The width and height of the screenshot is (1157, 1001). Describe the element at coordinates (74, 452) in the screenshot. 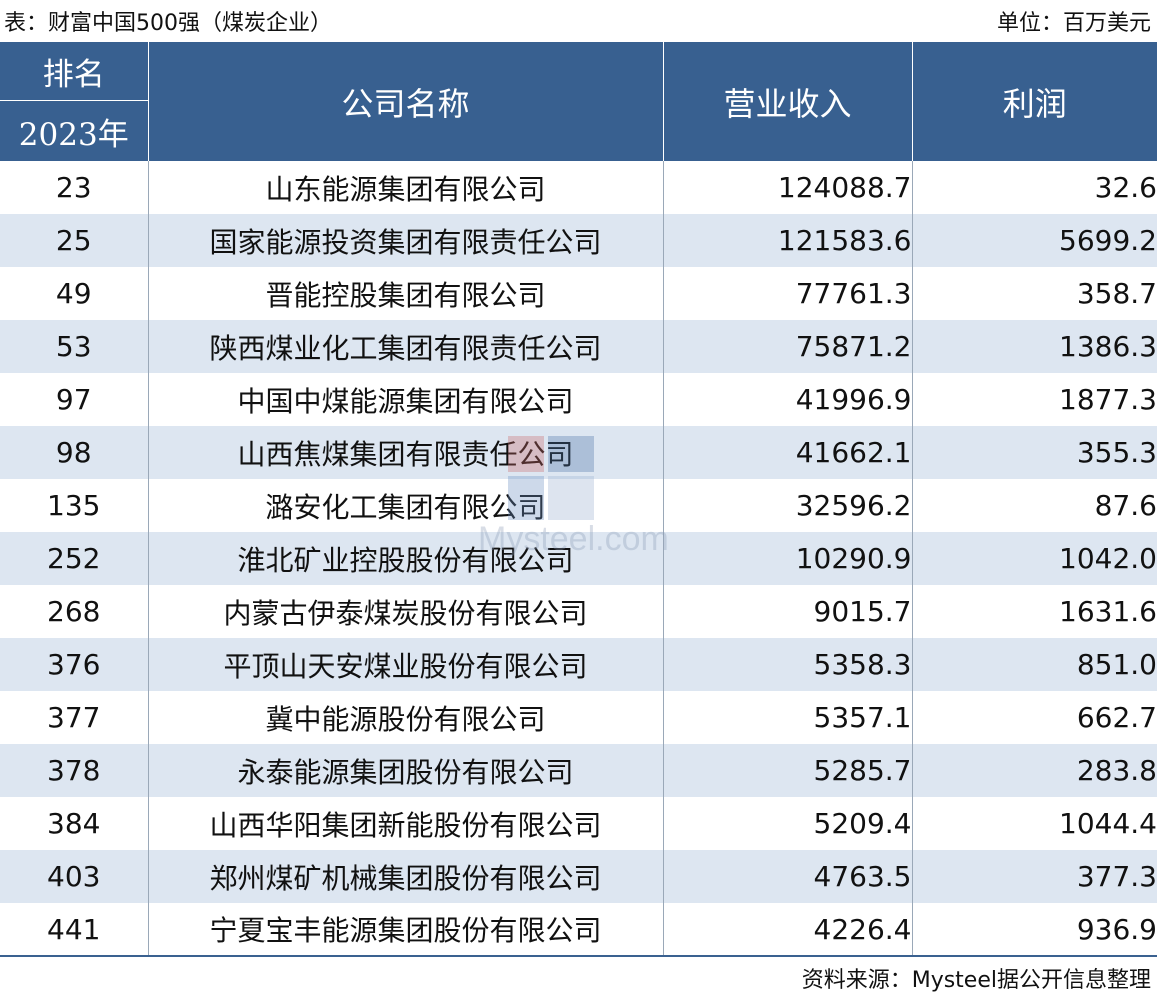

I see `rank-cell: 98` at that location.